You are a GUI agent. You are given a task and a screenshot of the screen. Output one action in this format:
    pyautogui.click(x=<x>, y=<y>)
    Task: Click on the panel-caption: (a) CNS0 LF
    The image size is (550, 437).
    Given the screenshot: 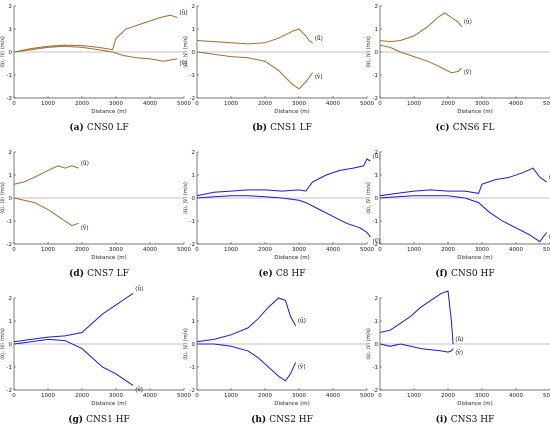 What is the action you would take?
    pyautogui.click(x=98, y=127)
    